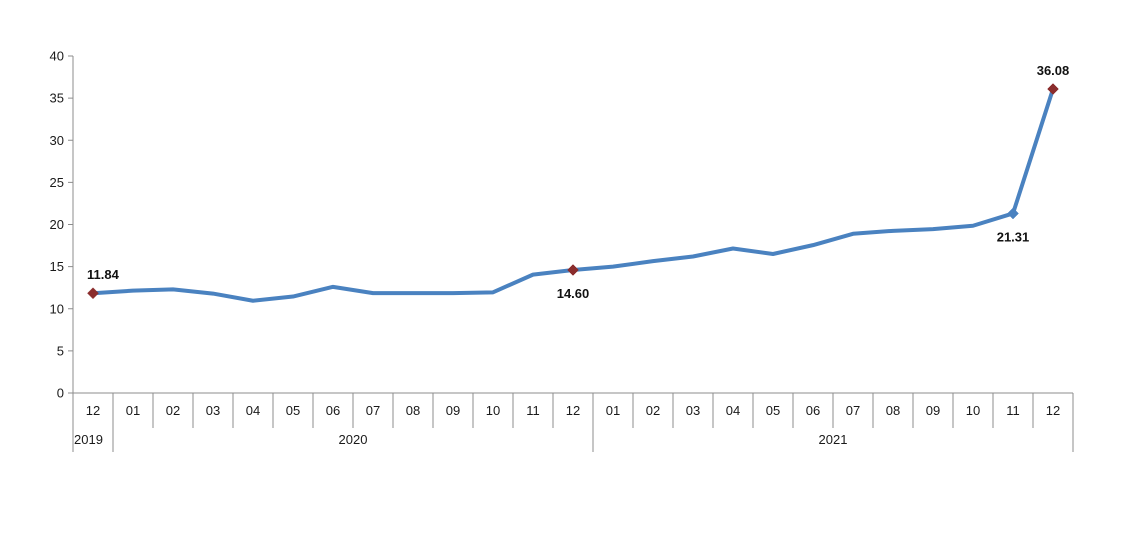  Describe the element at coordinates (57, 98) in the screenshot. I see `y-tick-label: 35` at that location.